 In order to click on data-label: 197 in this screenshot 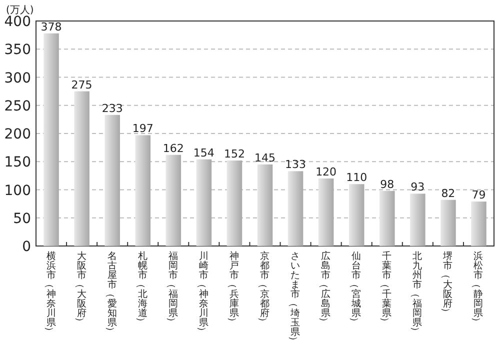, I will do `click(143, 129)`.